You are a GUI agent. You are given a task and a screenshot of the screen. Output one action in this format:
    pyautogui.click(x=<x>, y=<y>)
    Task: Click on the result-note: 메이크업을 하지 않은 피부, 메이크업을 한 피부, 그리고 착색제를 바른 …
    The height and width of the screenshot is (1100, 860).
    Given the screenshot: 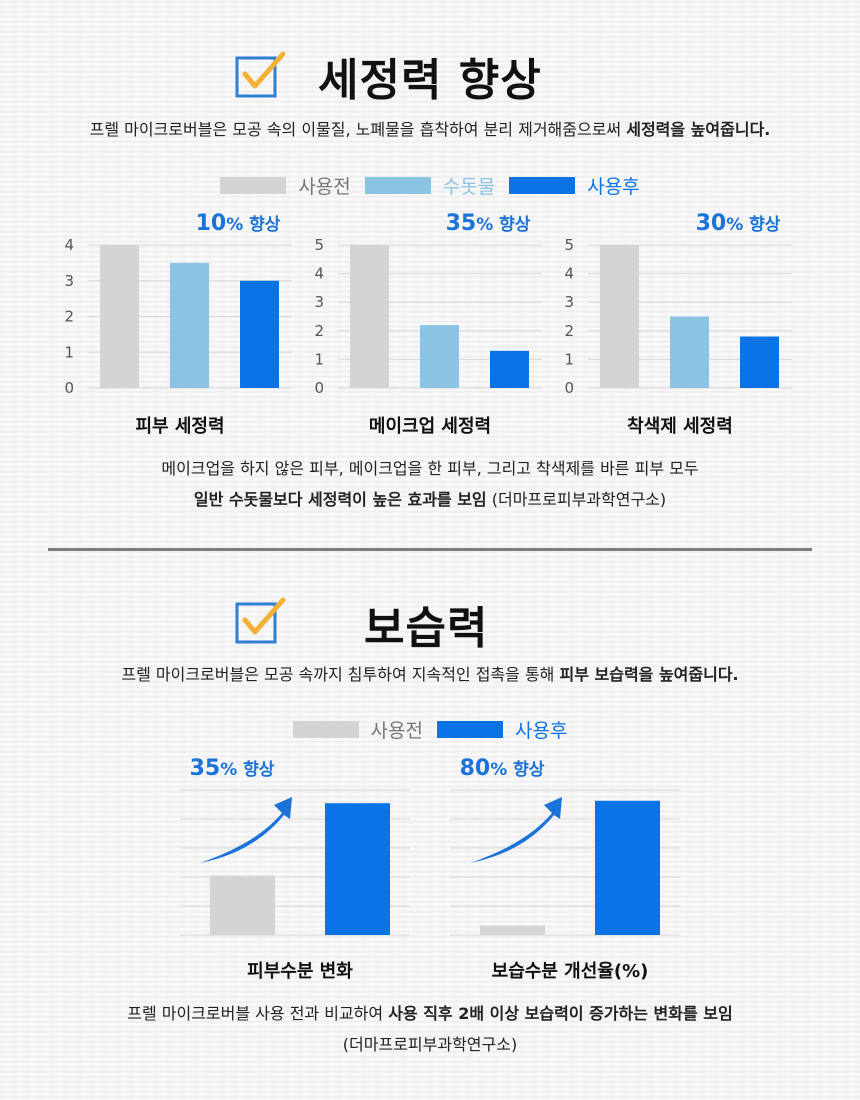 What is the action you would take?
    pyautogui.click(x=430, y=482)
    